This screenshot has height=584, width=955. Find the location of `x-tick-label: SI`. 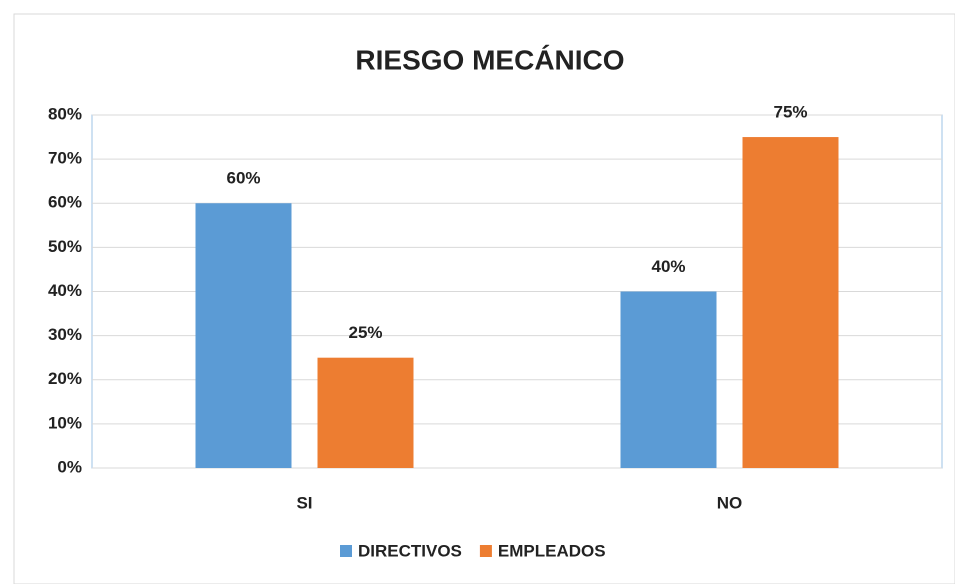

x-tick-label: SI is located at coordinates (304, 502).